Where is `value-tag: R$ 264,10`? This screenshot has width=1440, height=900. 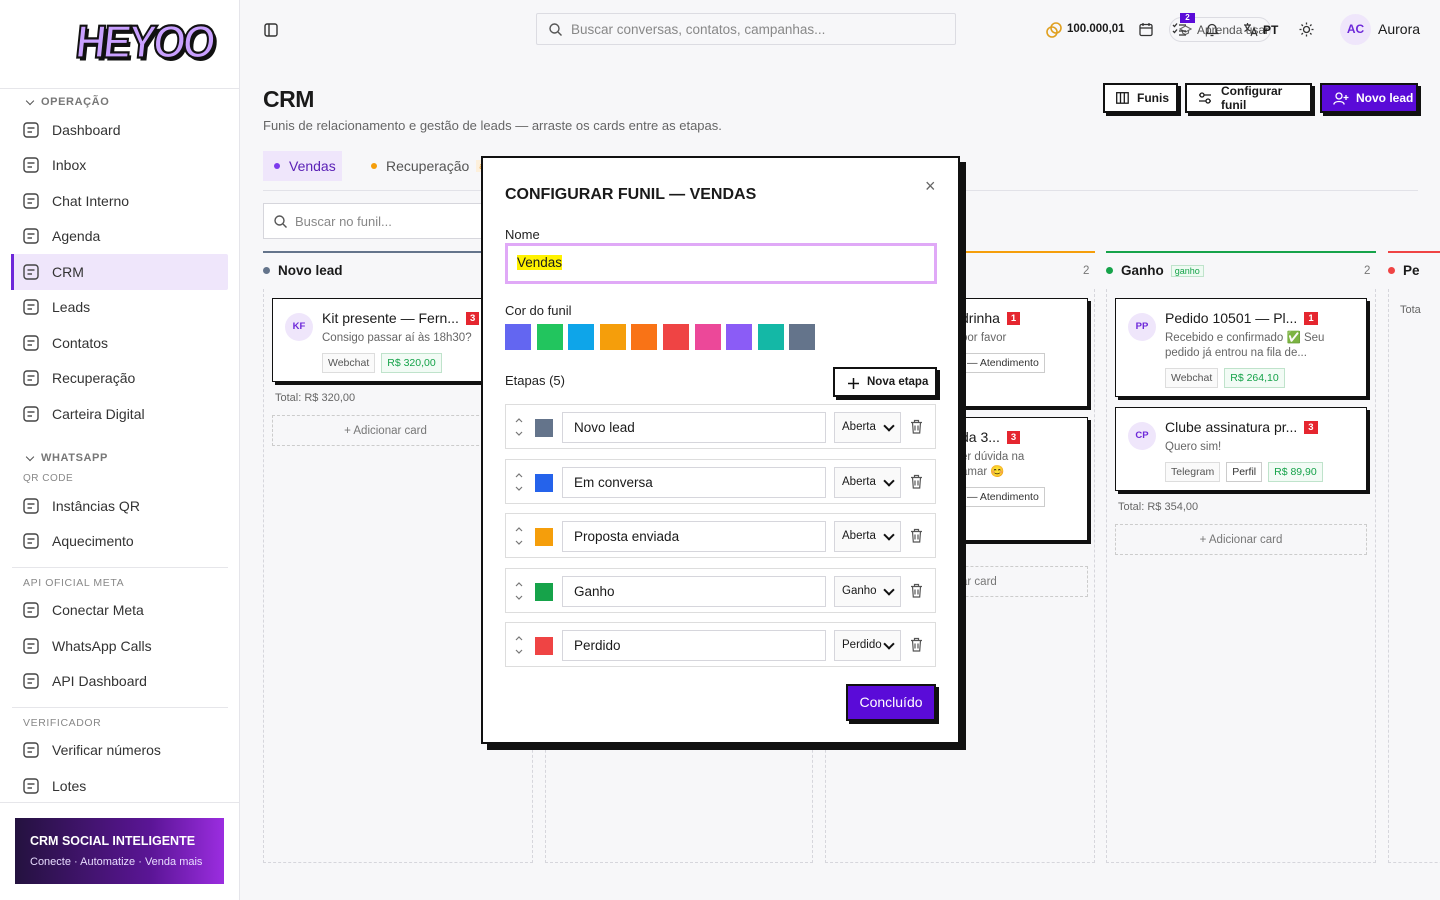
value-tag: R$ 264,10 is located at coordinates (1254, 378).